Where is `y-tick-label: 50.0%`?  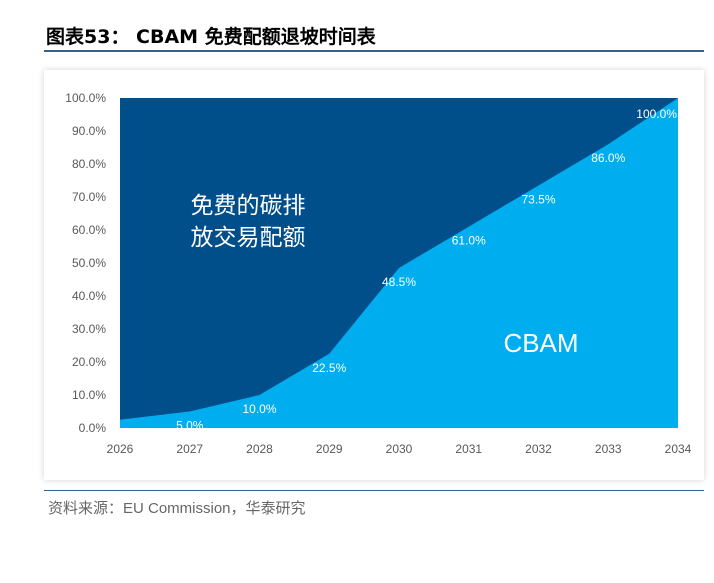
y-tick-label: 50.0% is located at coordinates (89, 263).